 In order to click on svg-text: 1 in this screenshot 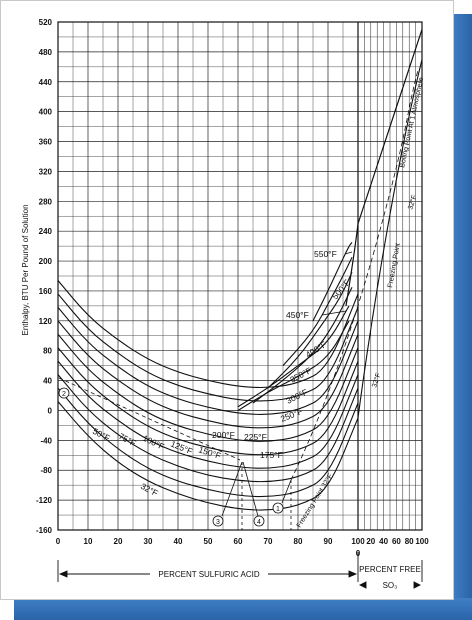, I will do `click(278, 509)`.